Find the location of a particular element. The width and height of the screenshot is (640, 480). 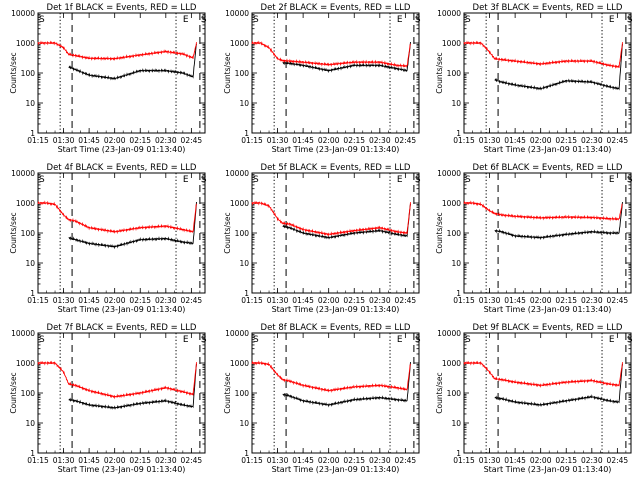

panel-title: Det 2f BLACK = Events, RED = LLD is located at coordinates (336, 8).